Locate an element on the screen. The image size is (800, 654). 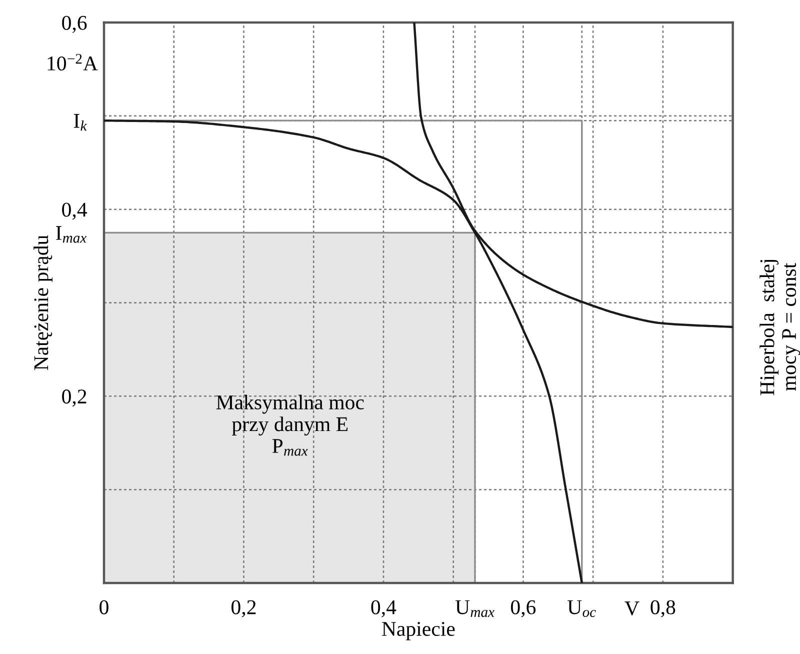
x-tick-label: 0 is located at coordinates (104, 607).